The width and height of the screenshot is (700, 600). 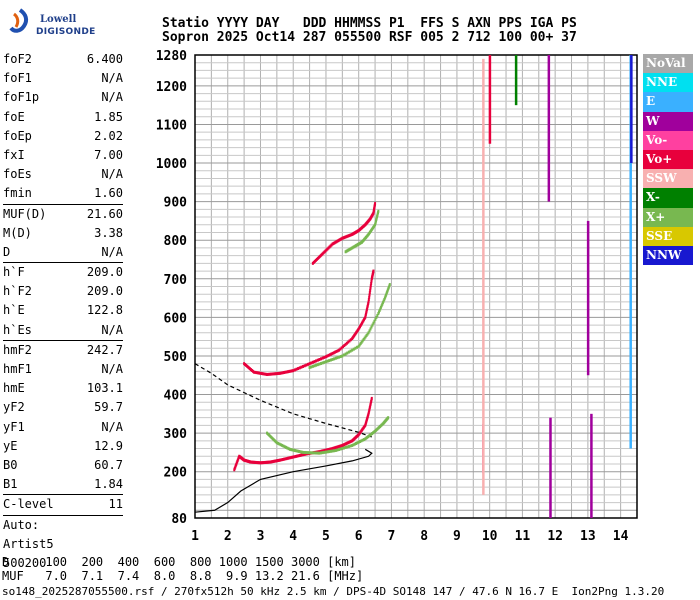 I want to click on param-value: 21.60, so click(x=104, y=213).